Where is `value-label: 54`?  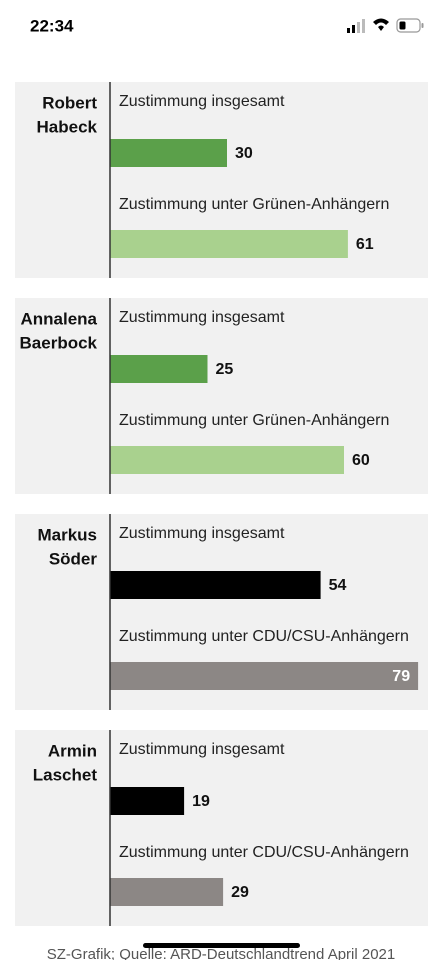
value-label: 54 is located at coordinates (338, 585).